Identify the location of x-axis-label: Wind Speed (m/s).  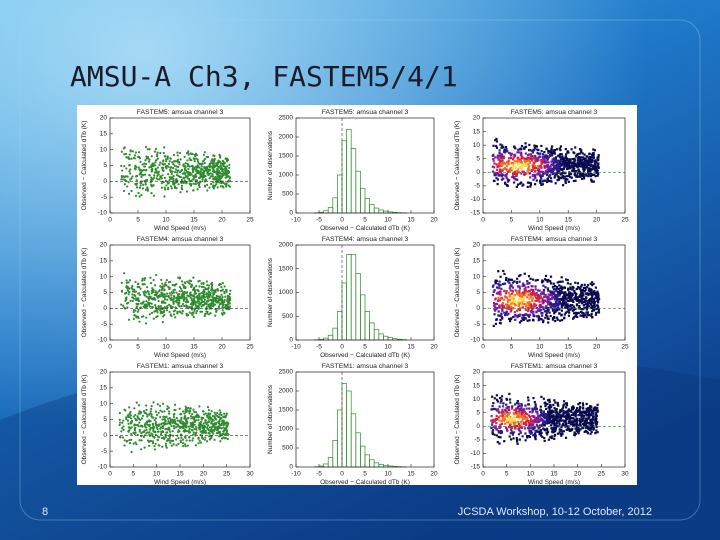
(180, 482).